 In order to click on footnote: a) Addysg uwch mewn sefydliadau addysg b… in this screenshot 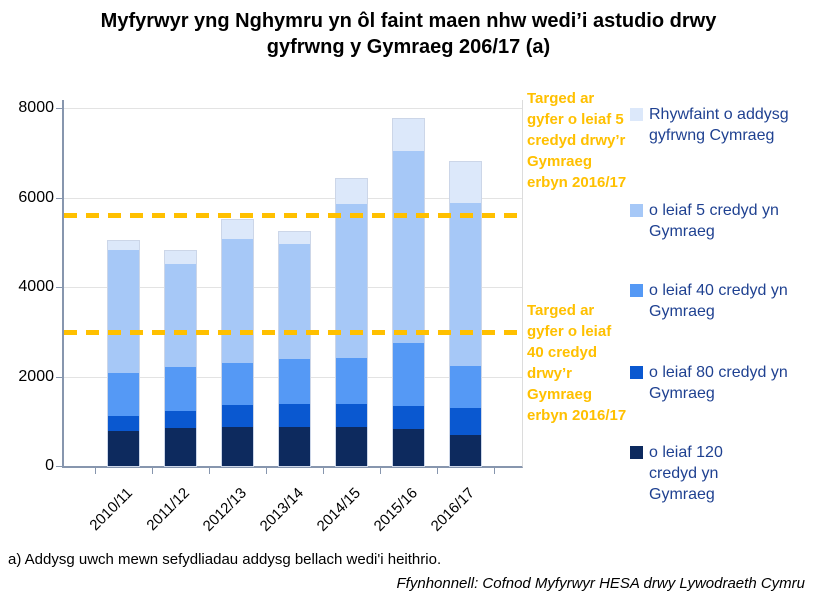, I will do `click(225, 559)`.